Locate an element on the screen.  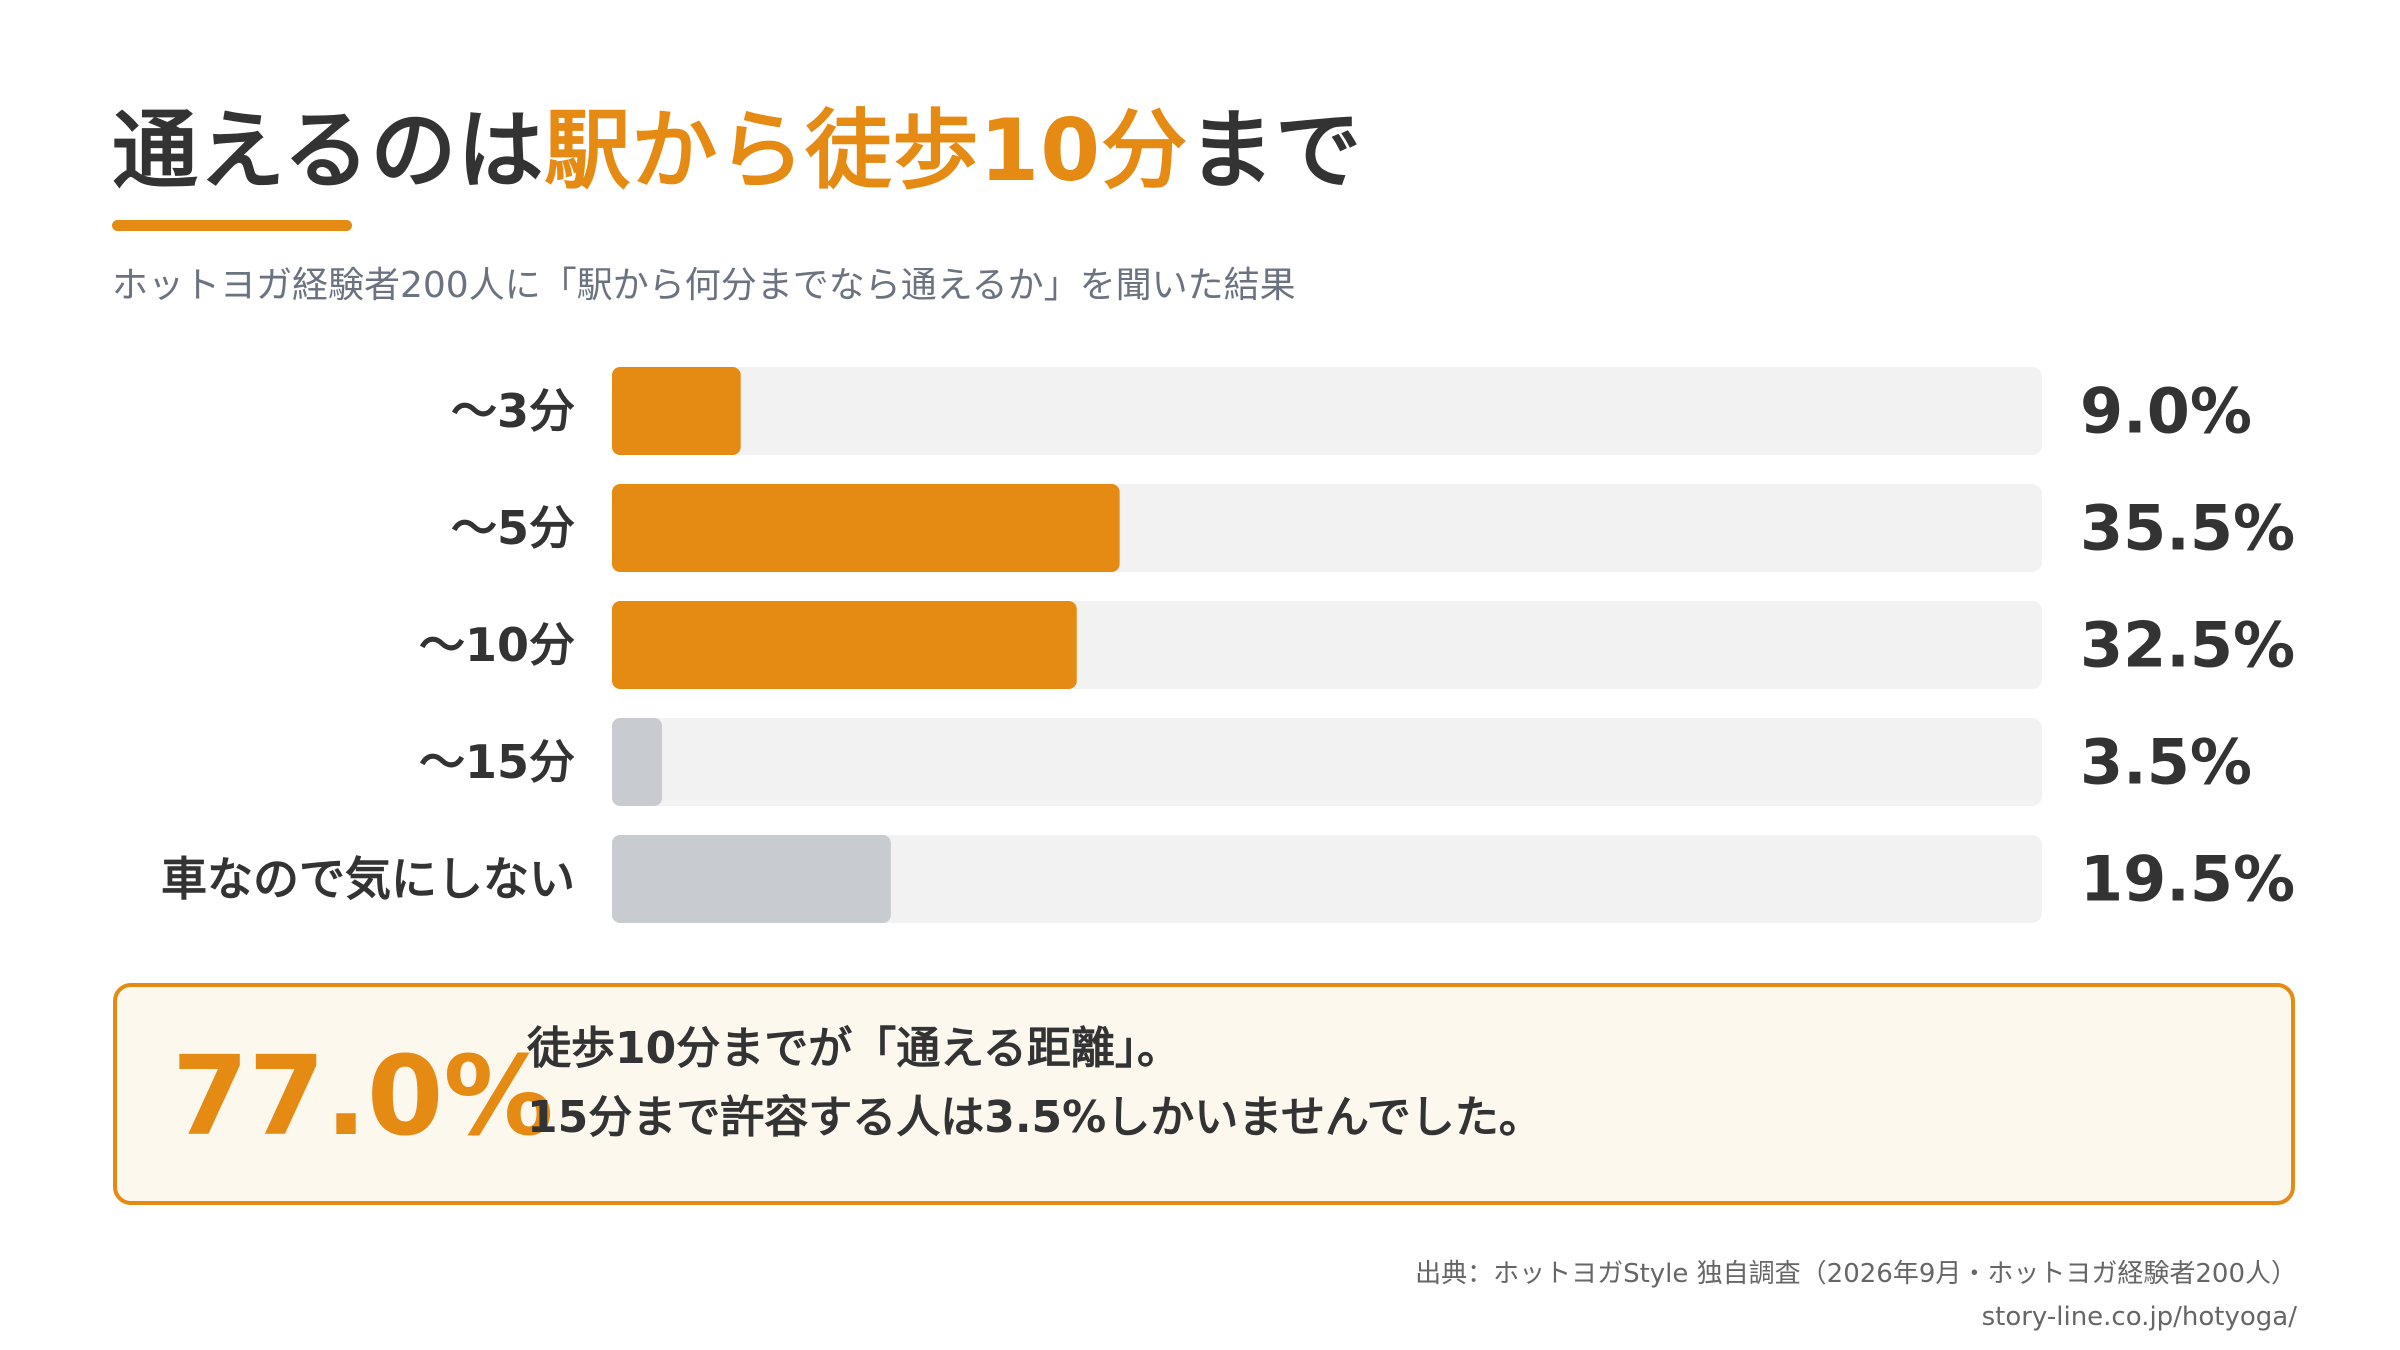
callout-line-1: 徒歩10分までが「通える距離」。 is located at coordinates (854, 1048).